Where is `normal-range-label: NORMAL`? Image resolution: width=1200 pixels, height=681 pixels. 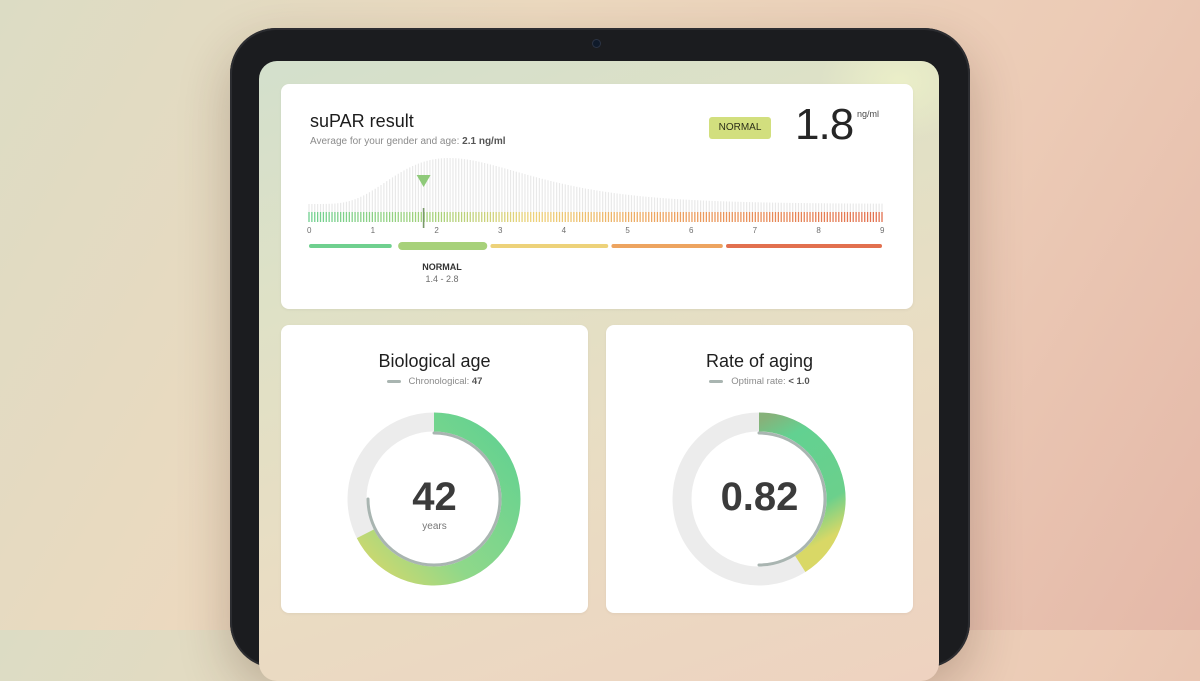
normal-range-label: NORMAL is located at coordinates (442, 267).